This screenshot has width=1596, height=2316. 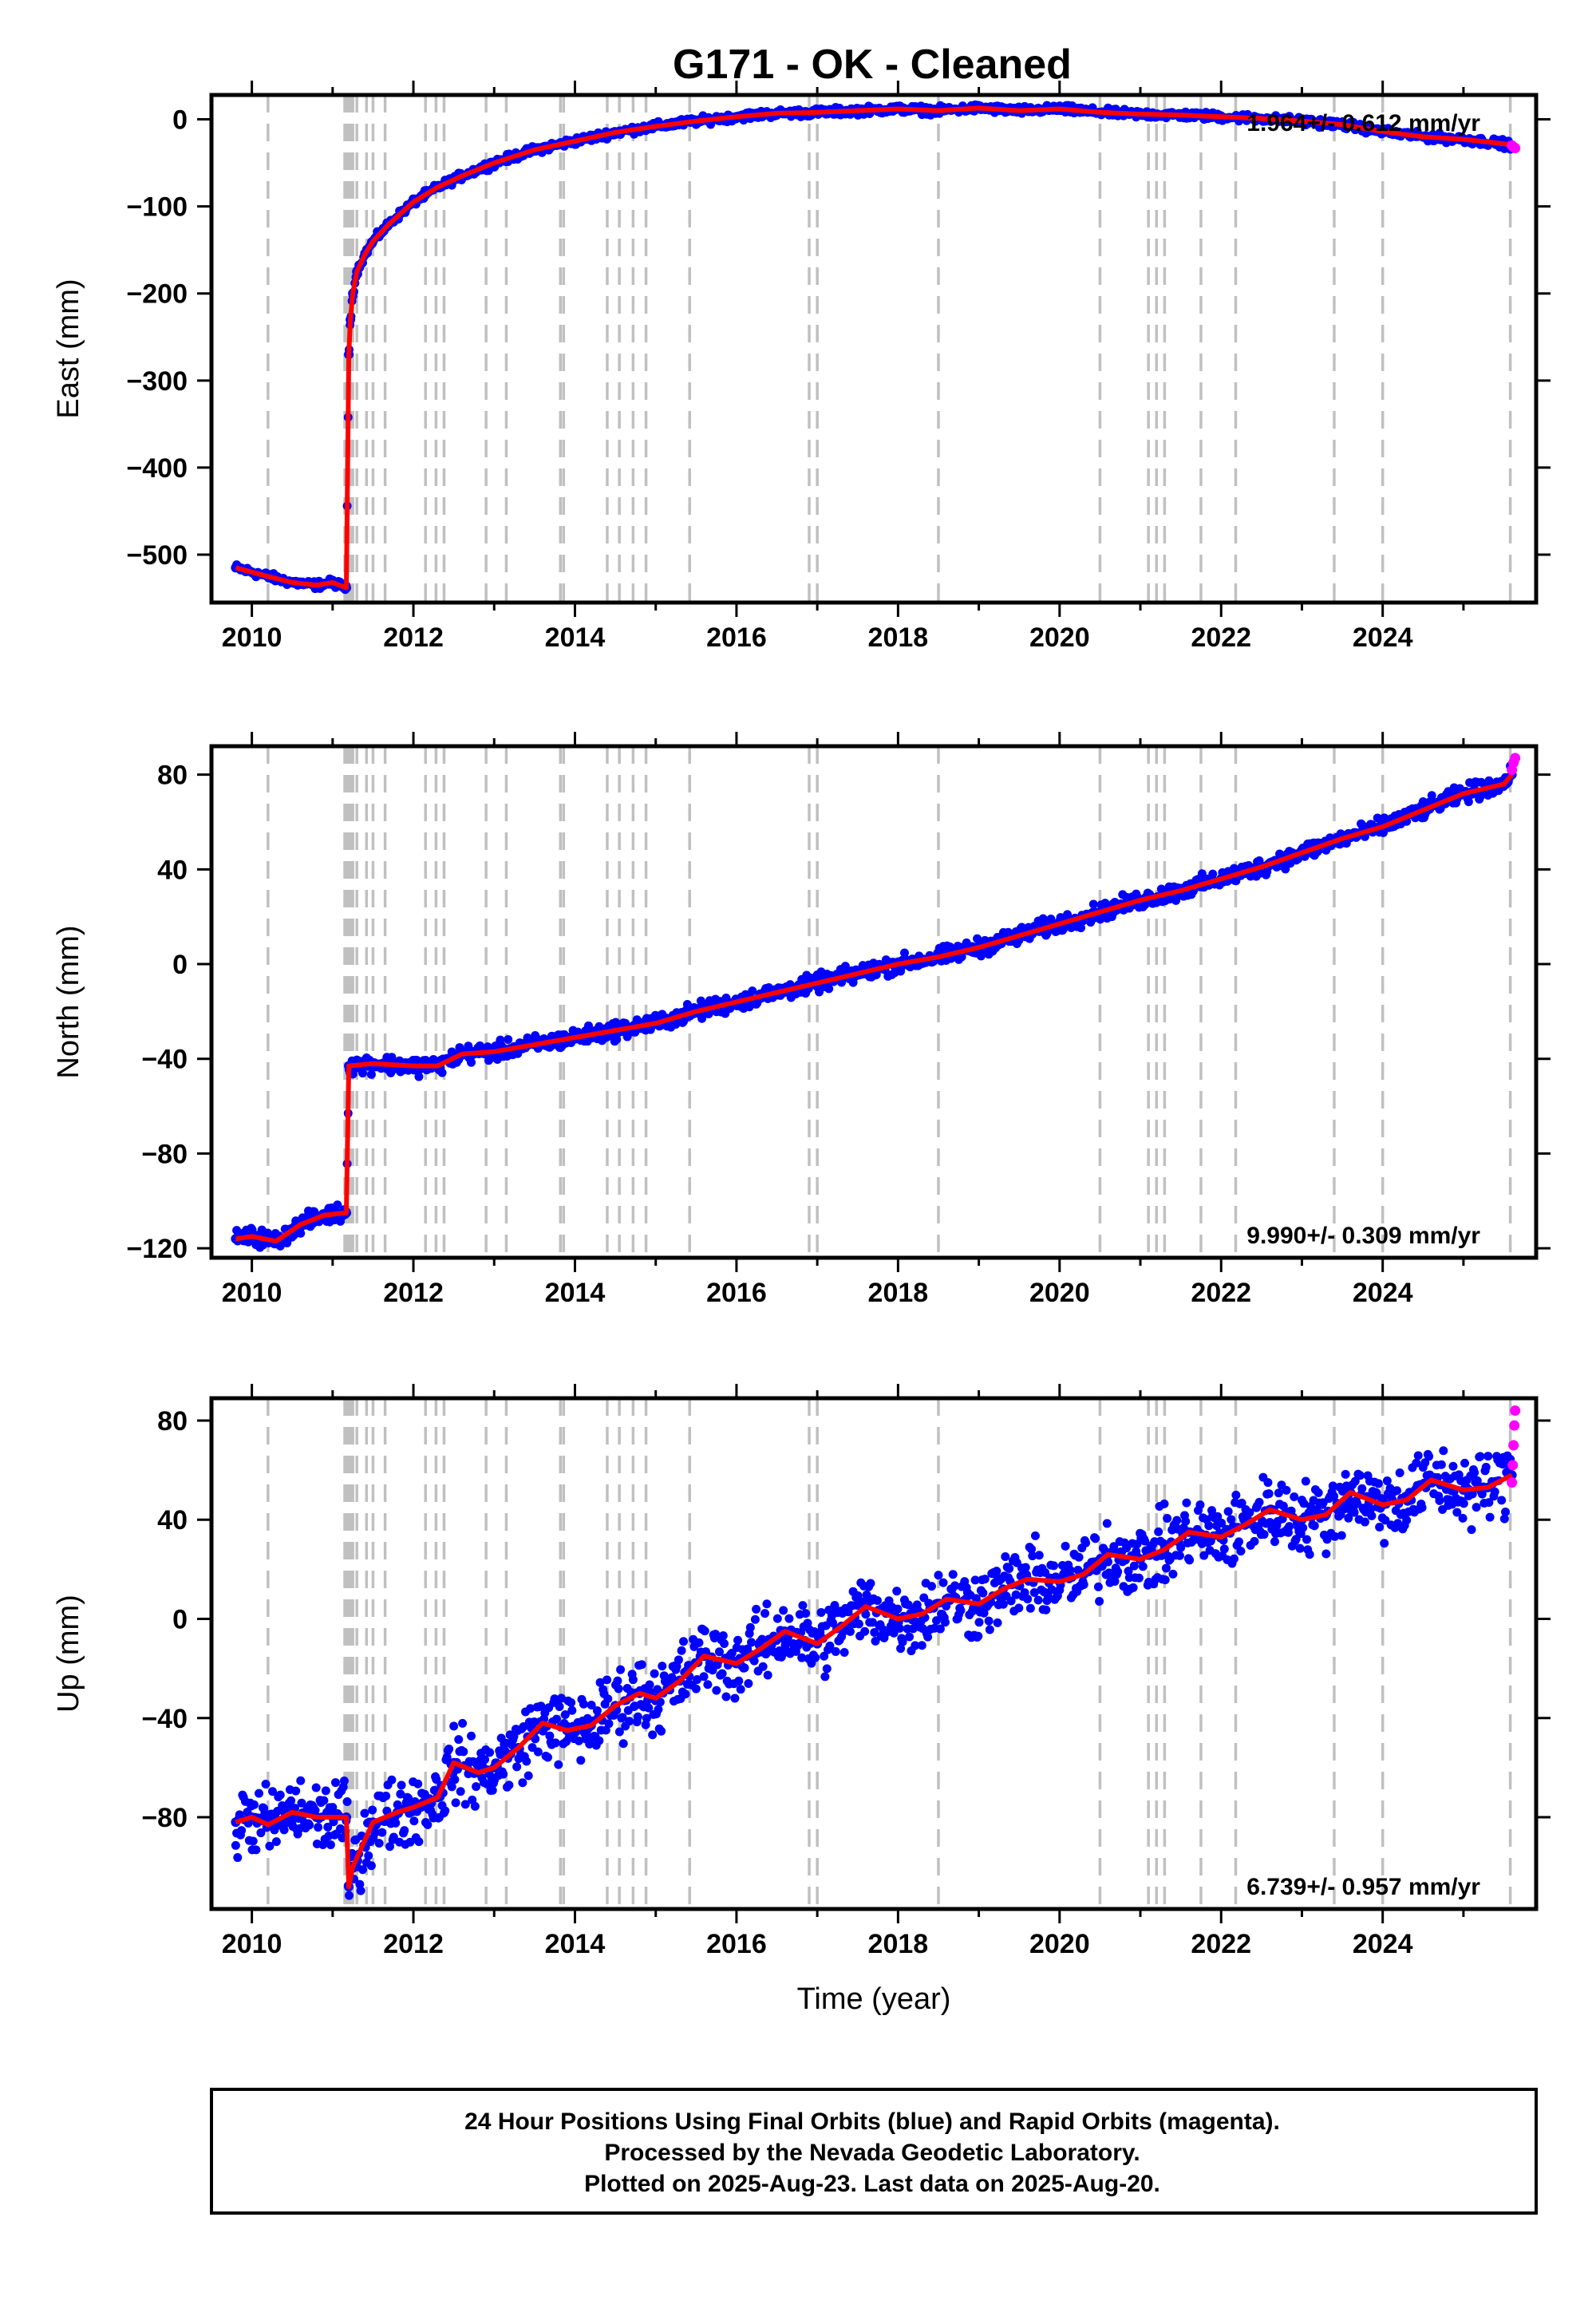 What do you see at coordinates (68, 1654) in the screenshot?
I see `y-axis-title: Up (mm)` at bounding box center [68, 1654].